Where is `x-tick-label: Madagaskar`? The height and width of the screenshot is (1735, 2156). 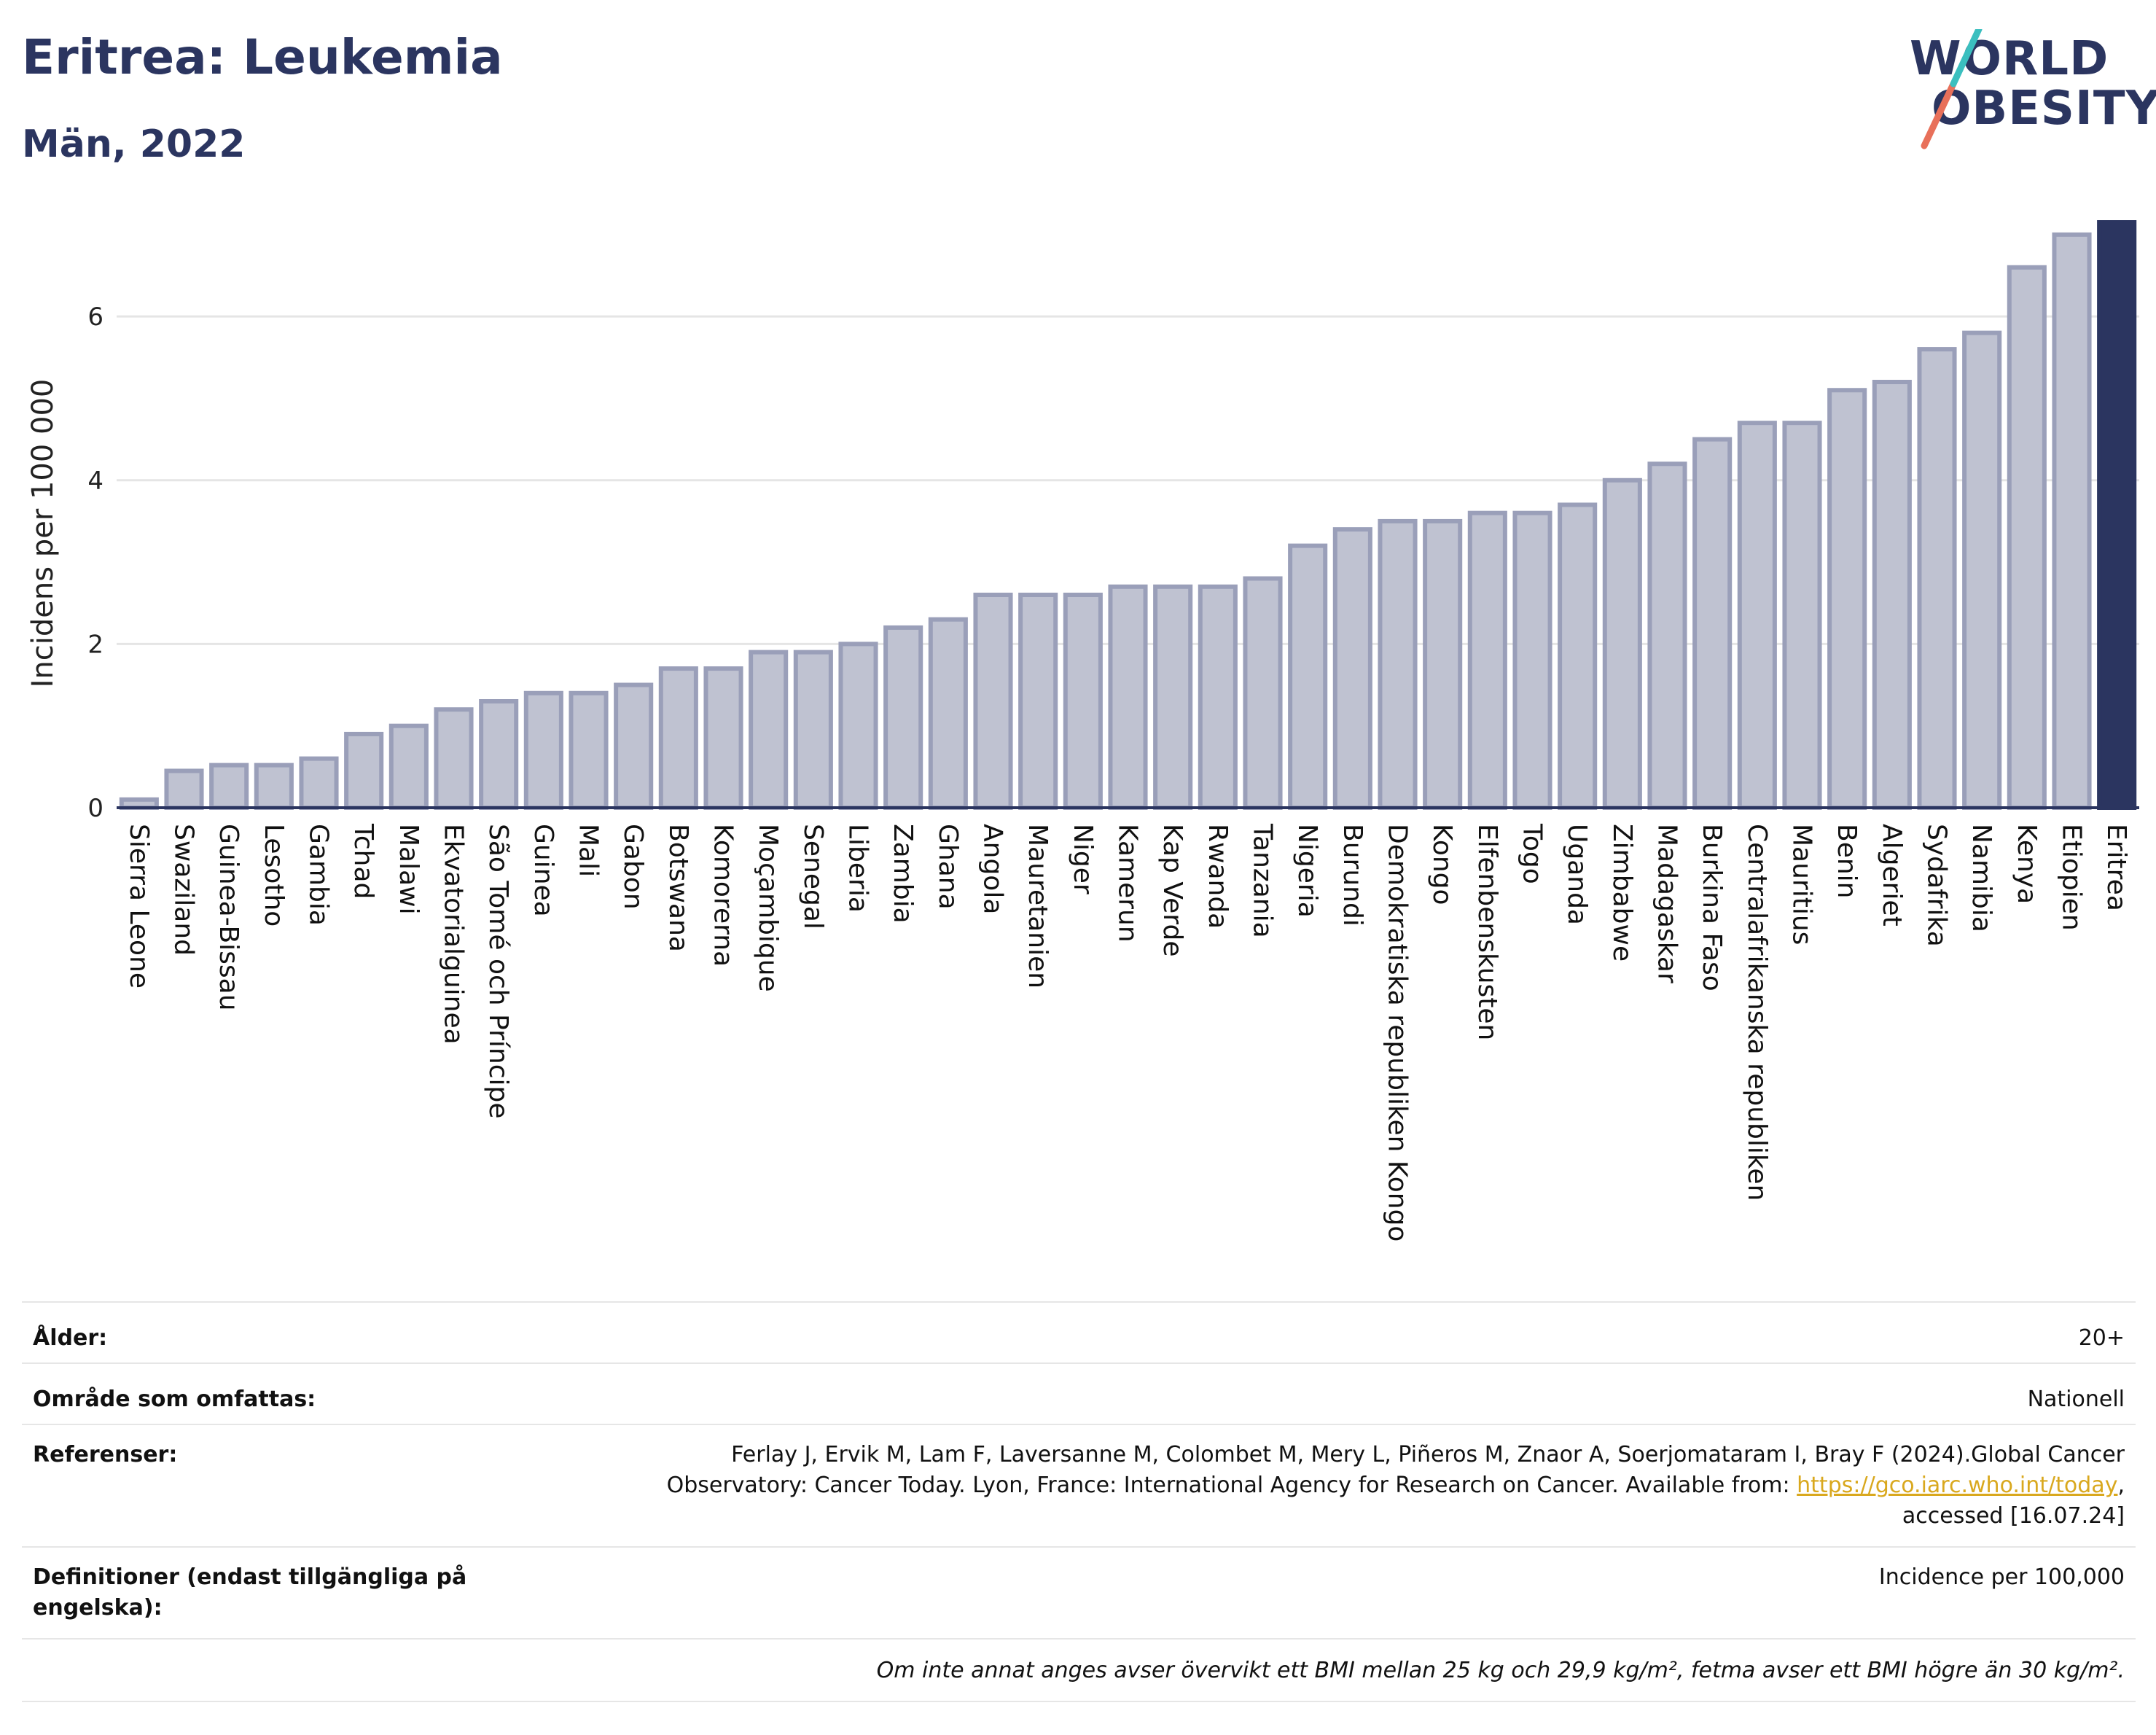
x-tick-label: Madagaskar is located at coordinates (1667, 903).